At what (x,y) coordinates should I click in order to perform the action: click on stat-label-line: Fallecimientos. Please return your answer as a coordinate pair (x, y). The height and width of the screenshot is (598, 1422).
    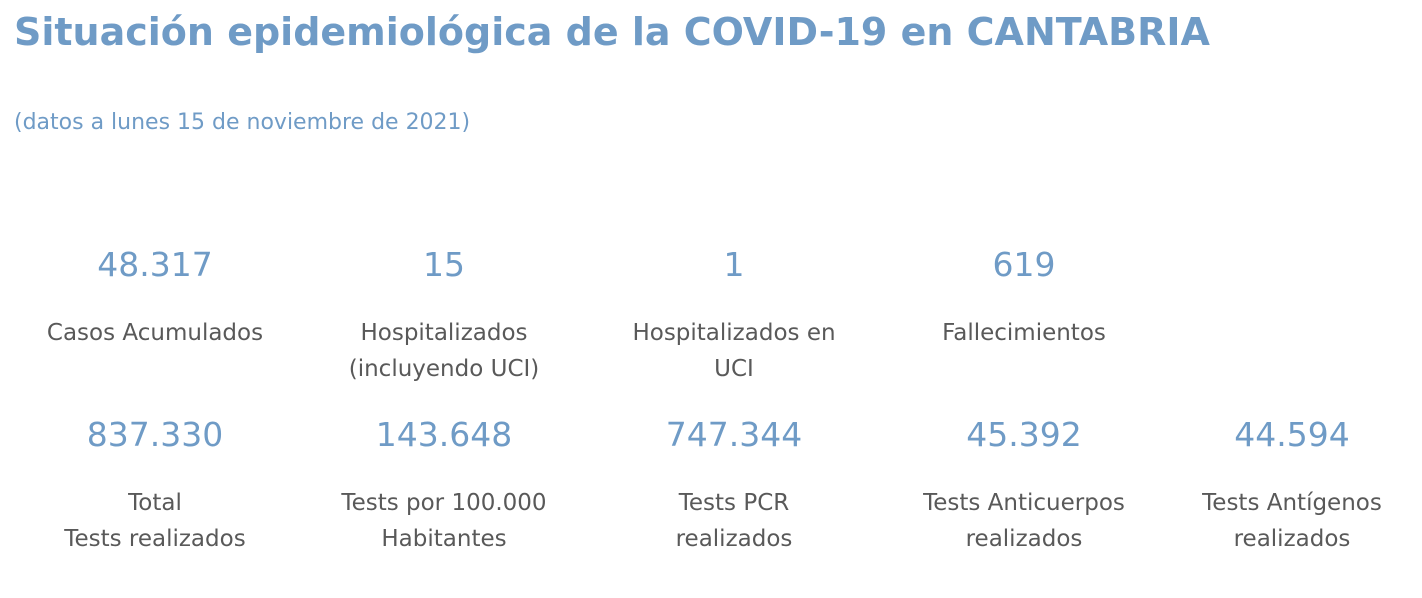
    Looking at the image, I should click on (1024, 333).